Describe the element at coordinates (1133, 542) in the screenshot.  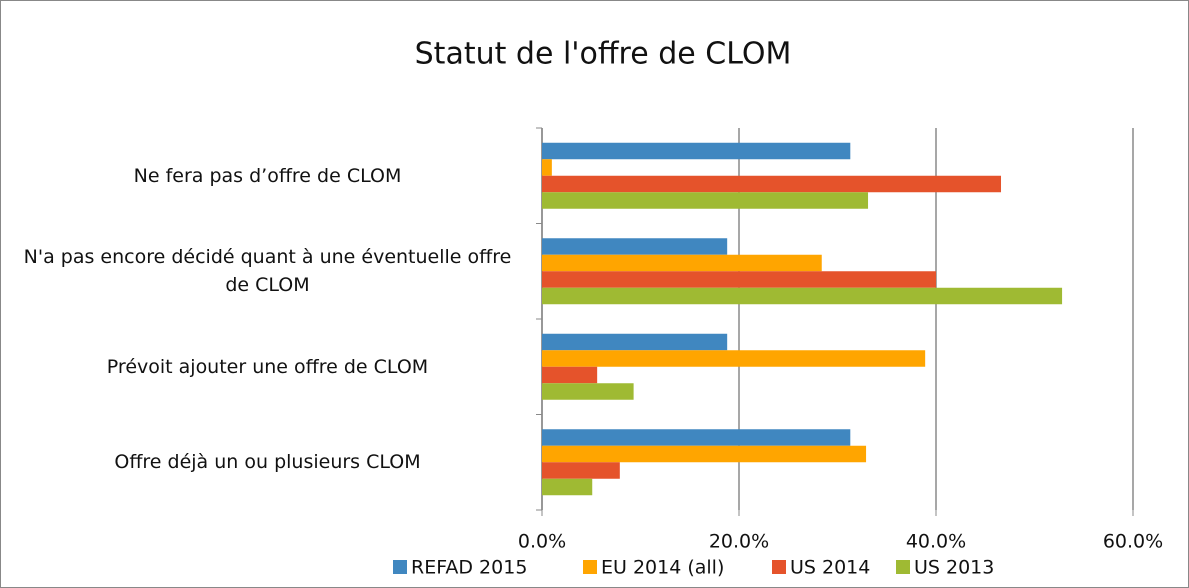
I see `x-tick-label: 60.0%` at that location.